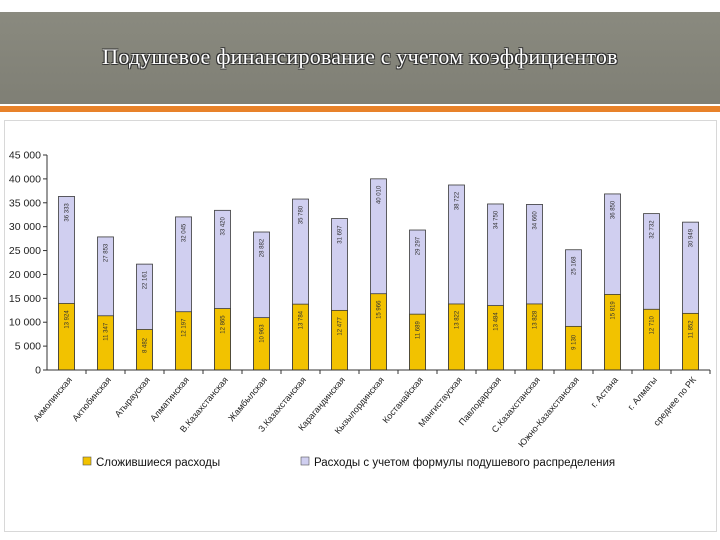  I want to click on data-label-formula: 34 660, so click(536, 220).